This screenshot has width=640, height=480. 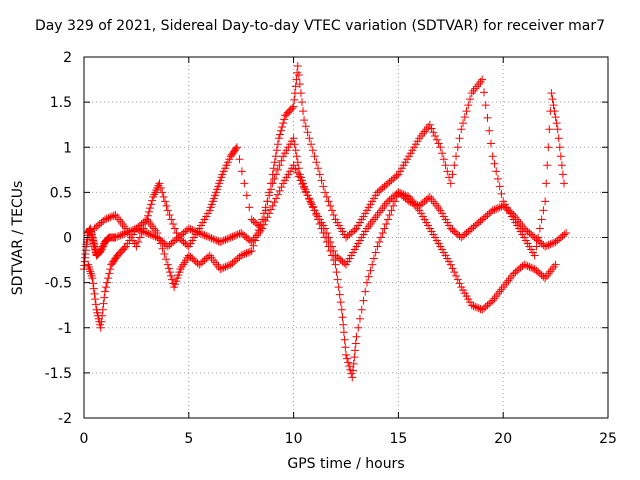 What do you see at coordinates (58, 374) in the screenshot?
I see `y-tick-label: -1.5` at bounding box center [58, 374].